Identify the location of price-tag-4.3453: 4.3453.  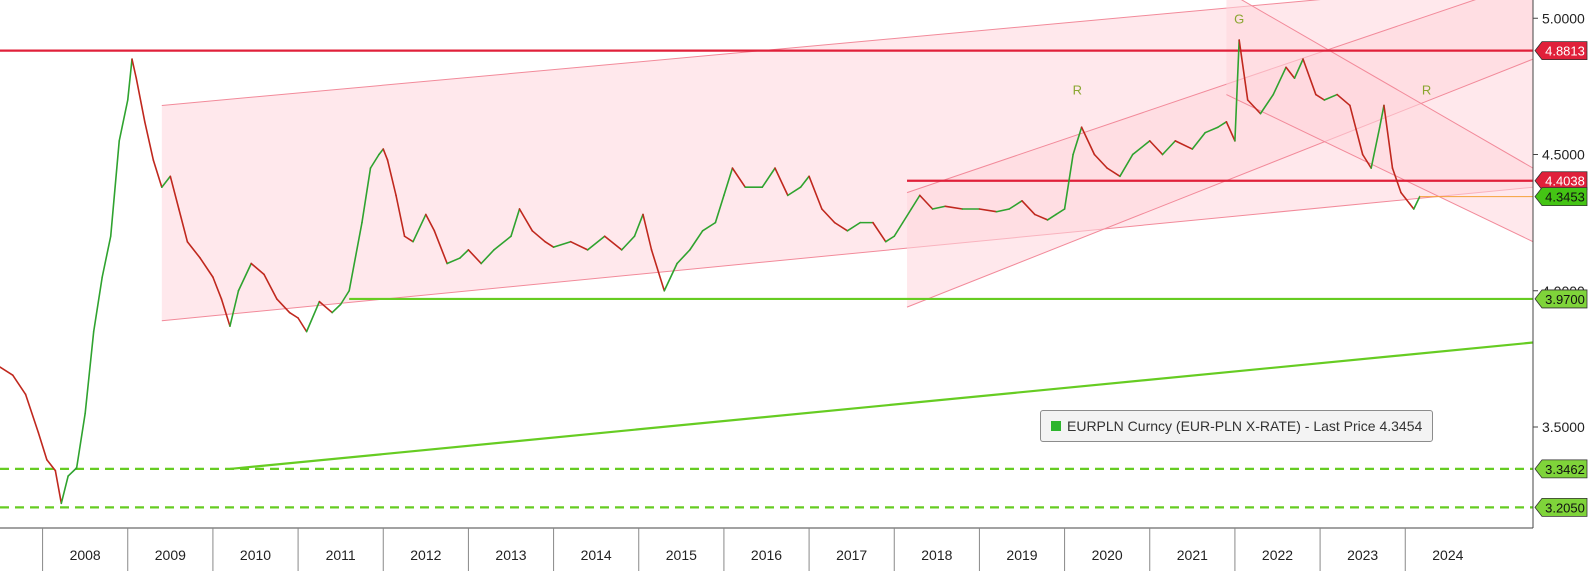
(1561, 197).